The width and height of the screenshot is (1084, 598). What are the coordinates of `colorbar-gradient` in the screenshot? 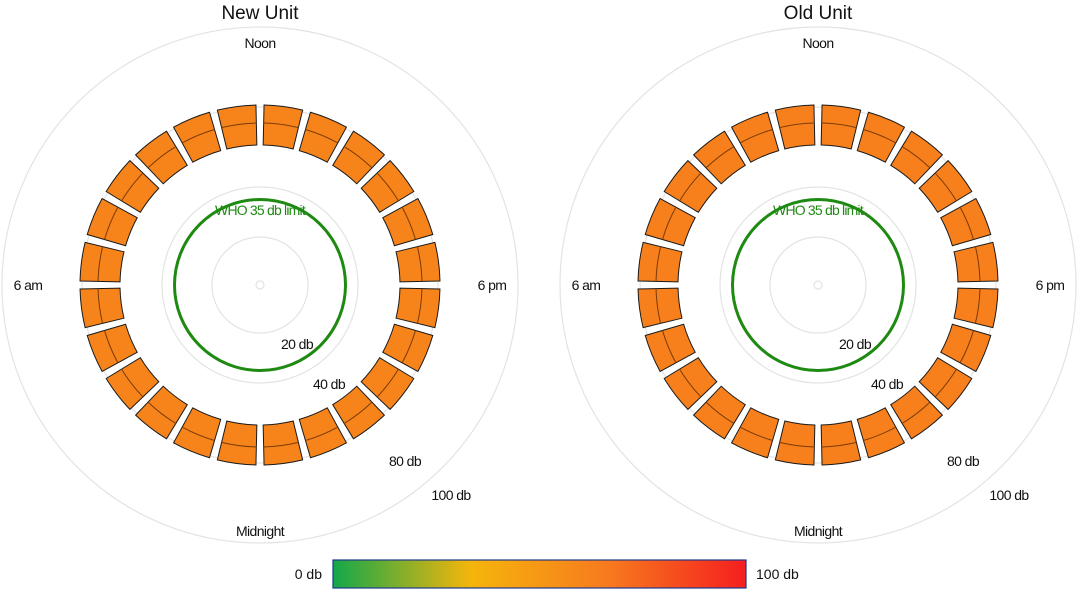 It's located at (539, 574).